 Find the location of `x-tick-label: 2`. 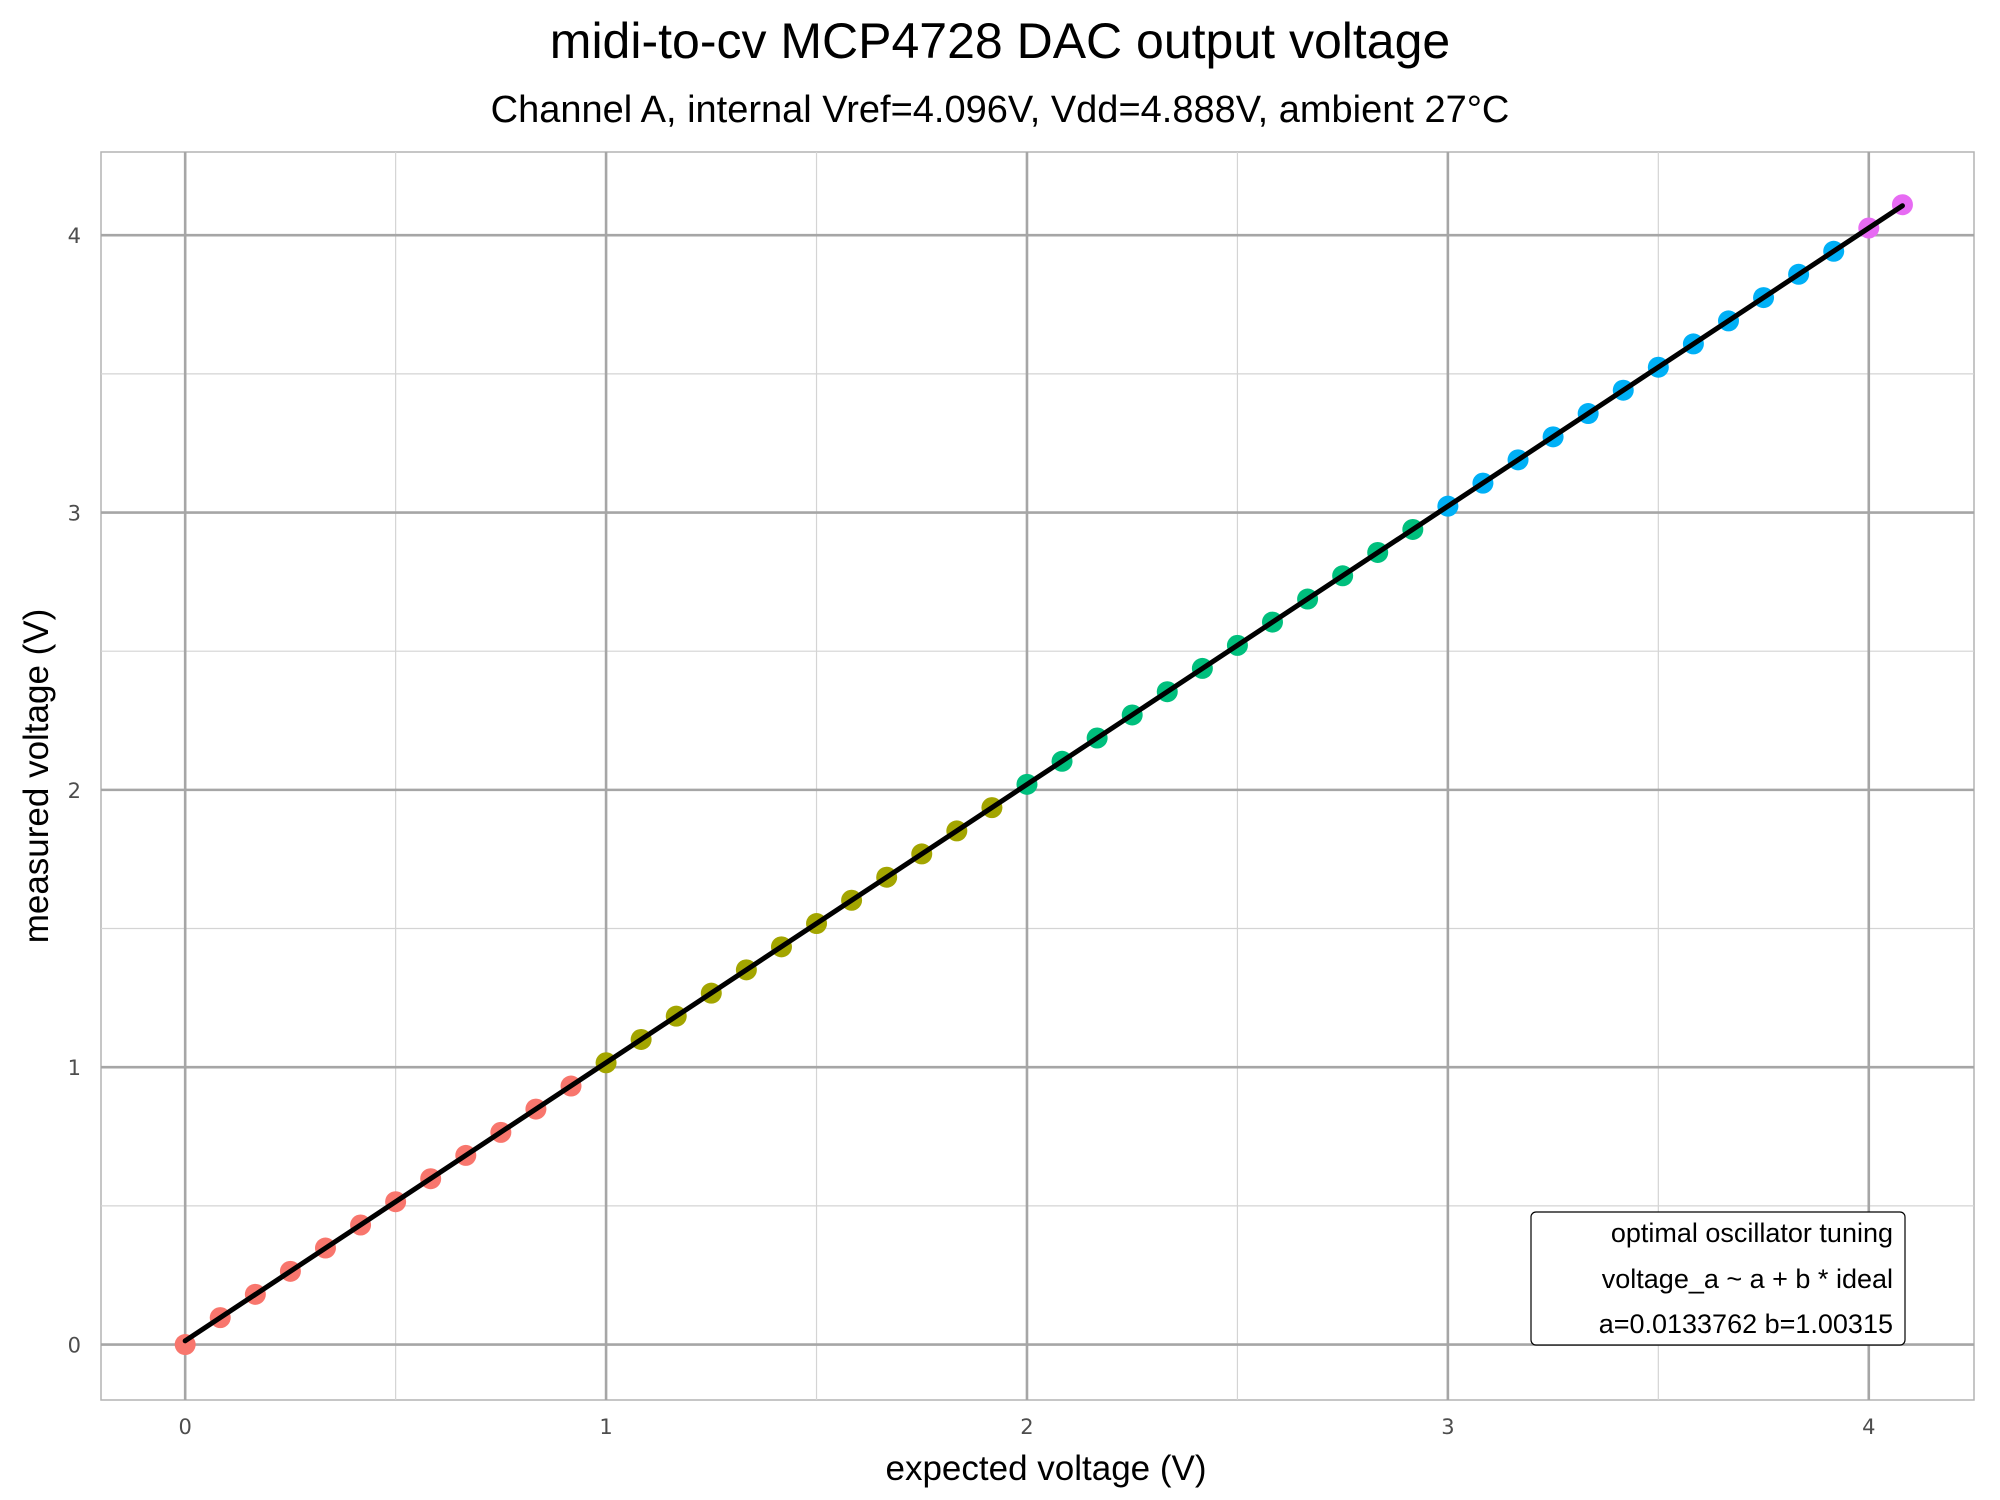

x-tick-label: 2 is located at coordinates (1026, 1427).